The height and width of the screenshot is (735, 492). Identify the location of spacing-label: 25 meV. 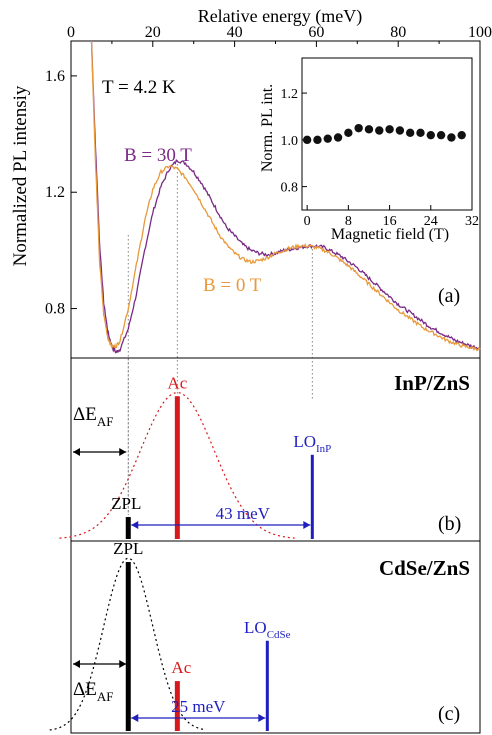
(198, 706).